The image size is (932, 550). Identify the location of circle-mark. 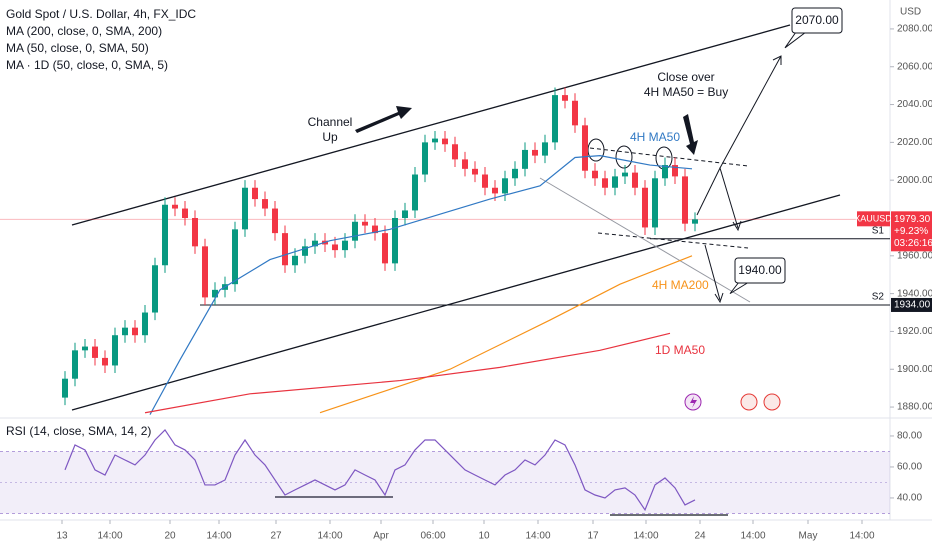
(624, 157).